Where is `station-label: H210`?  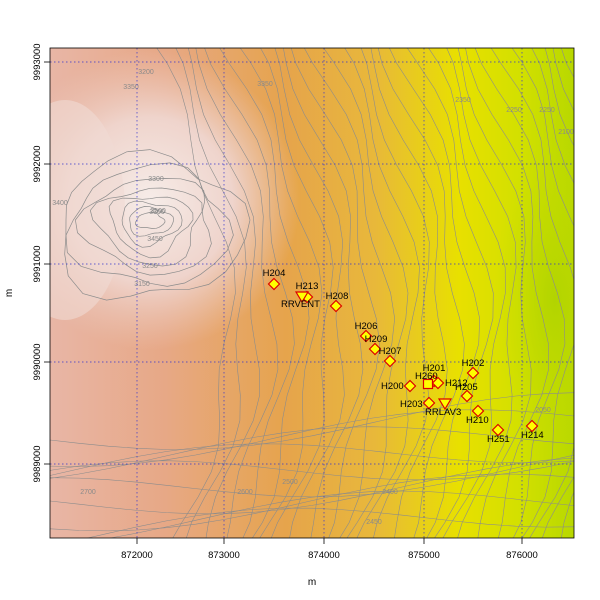 station-label: H210 is located at coordinates (477, 420).